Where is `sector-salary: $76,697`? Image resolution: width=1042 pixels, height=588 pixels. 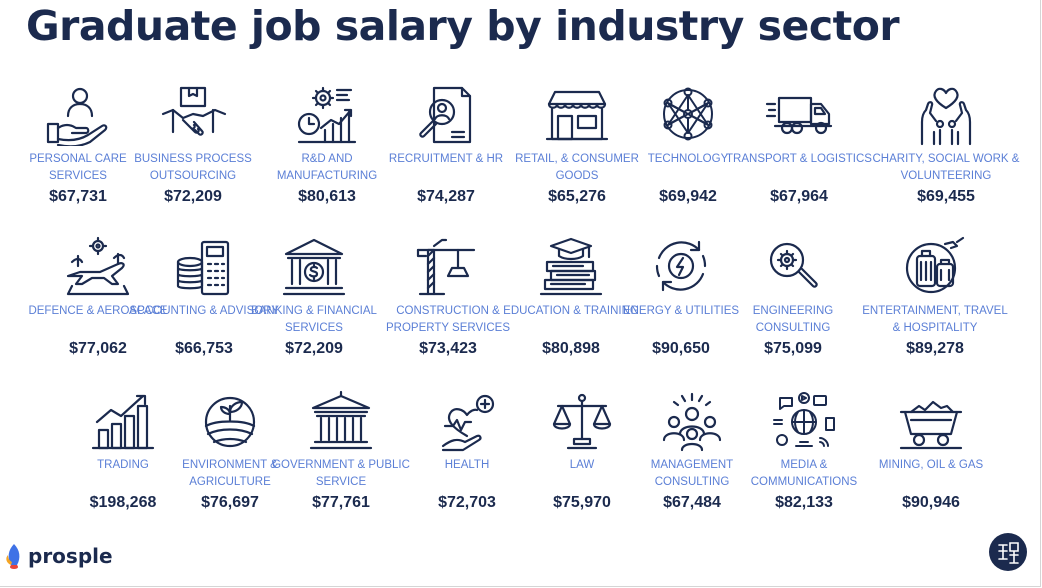
sector-salary: $76,697 is located at coordinates (230, 502).